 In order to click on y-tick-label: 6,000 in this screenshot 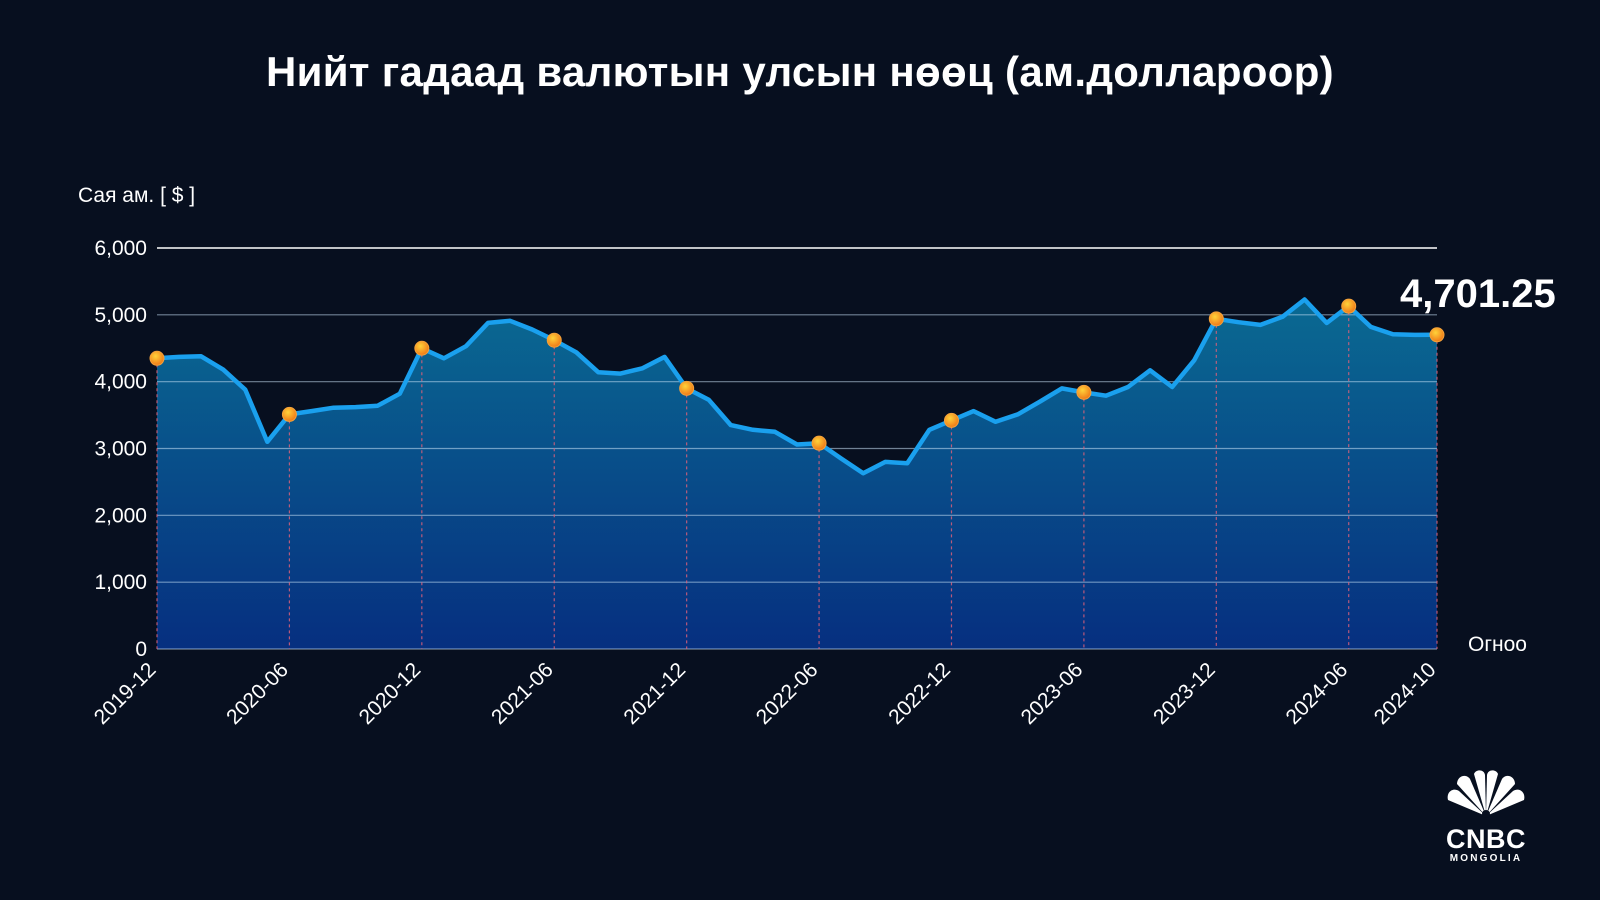, I will do `click(120, 248)`.